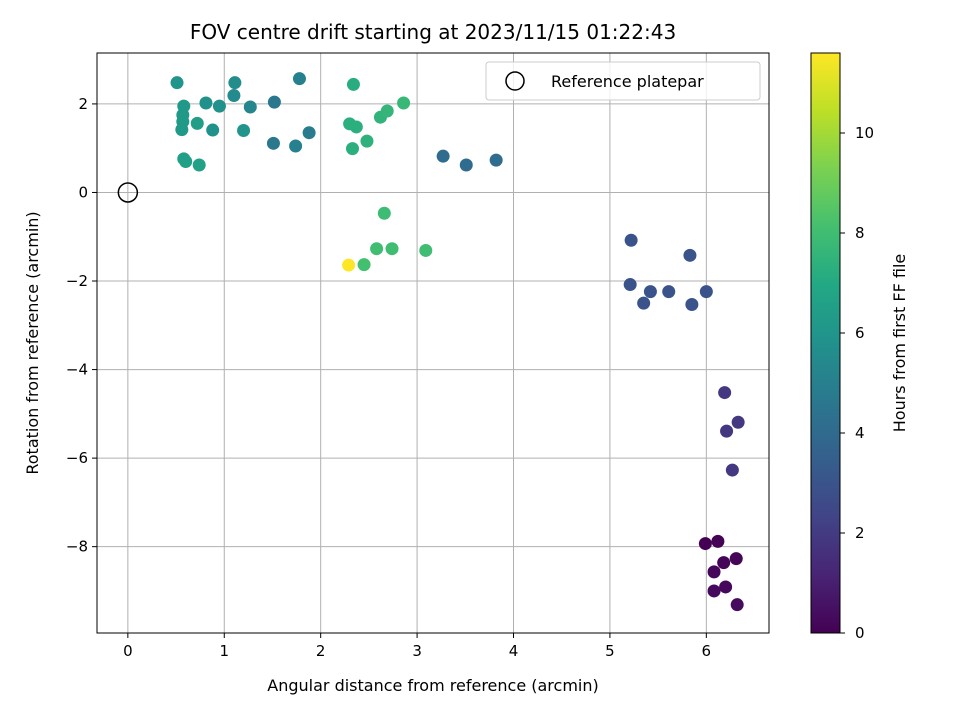  What do you see at coordinates (825, 343) in the screenshot?
I see `colorbar-gradient` at bounding box center [825, 343].